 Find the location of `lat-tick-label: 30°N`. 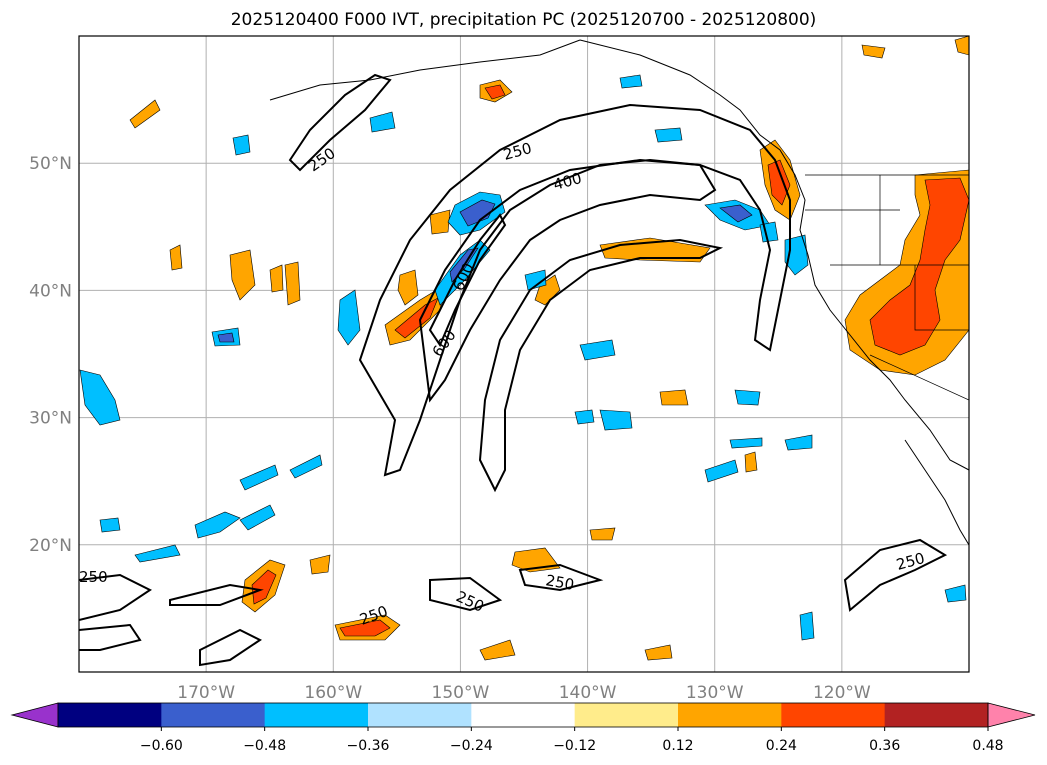

lat-tick-label: 30°N is located at coordinates (50, 419).